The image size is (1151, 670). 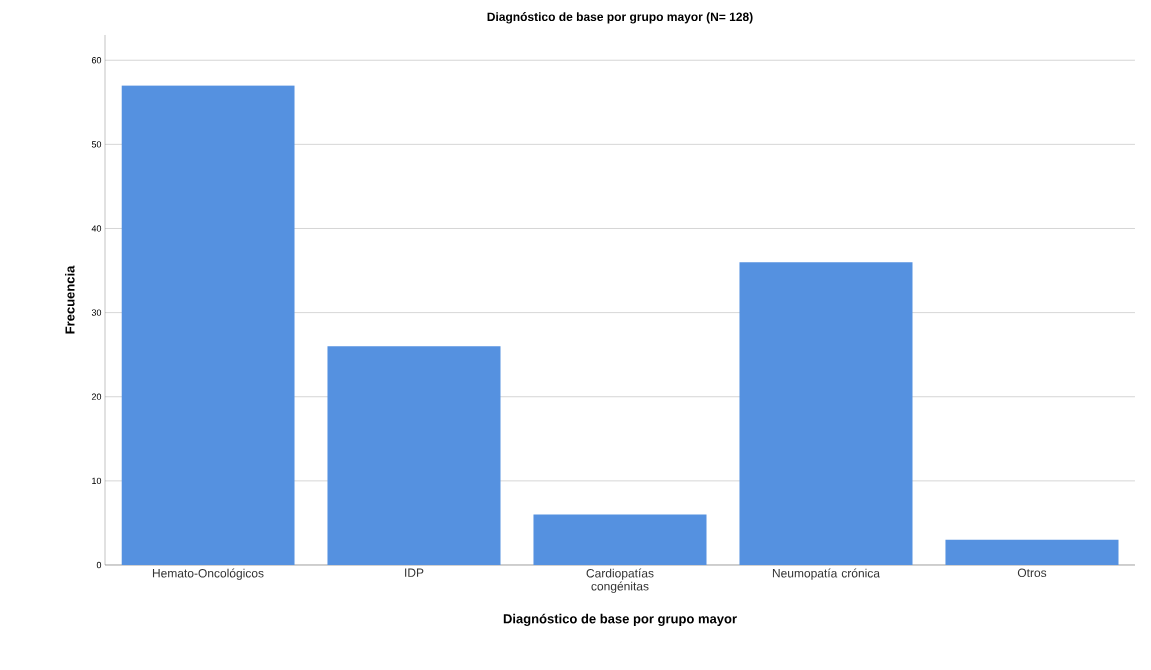 What do you see at coordinates (1032, 573) in the screenshot?
I see `x-tick-label: Otros` at bounding box center [1032, 573].